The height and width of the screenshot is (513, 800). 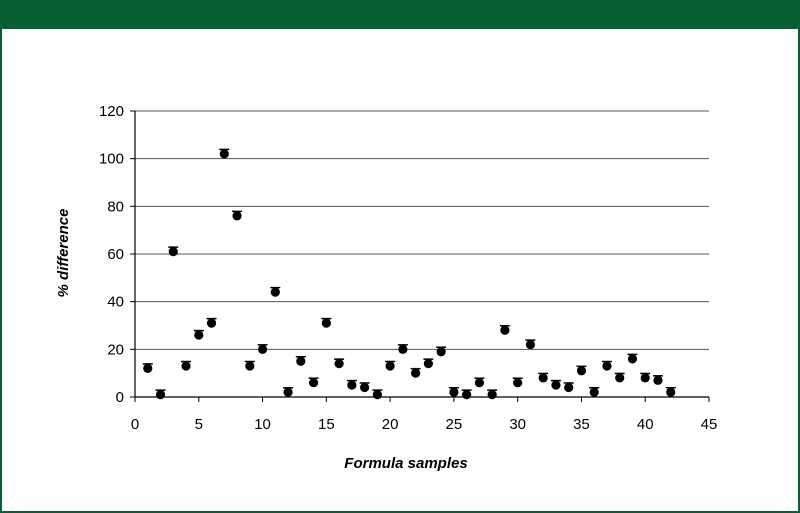 What do you see at coordinates (709, 424) in the screenshot?
I see `x-tick-label: 45` at bounding box center [709, 424].